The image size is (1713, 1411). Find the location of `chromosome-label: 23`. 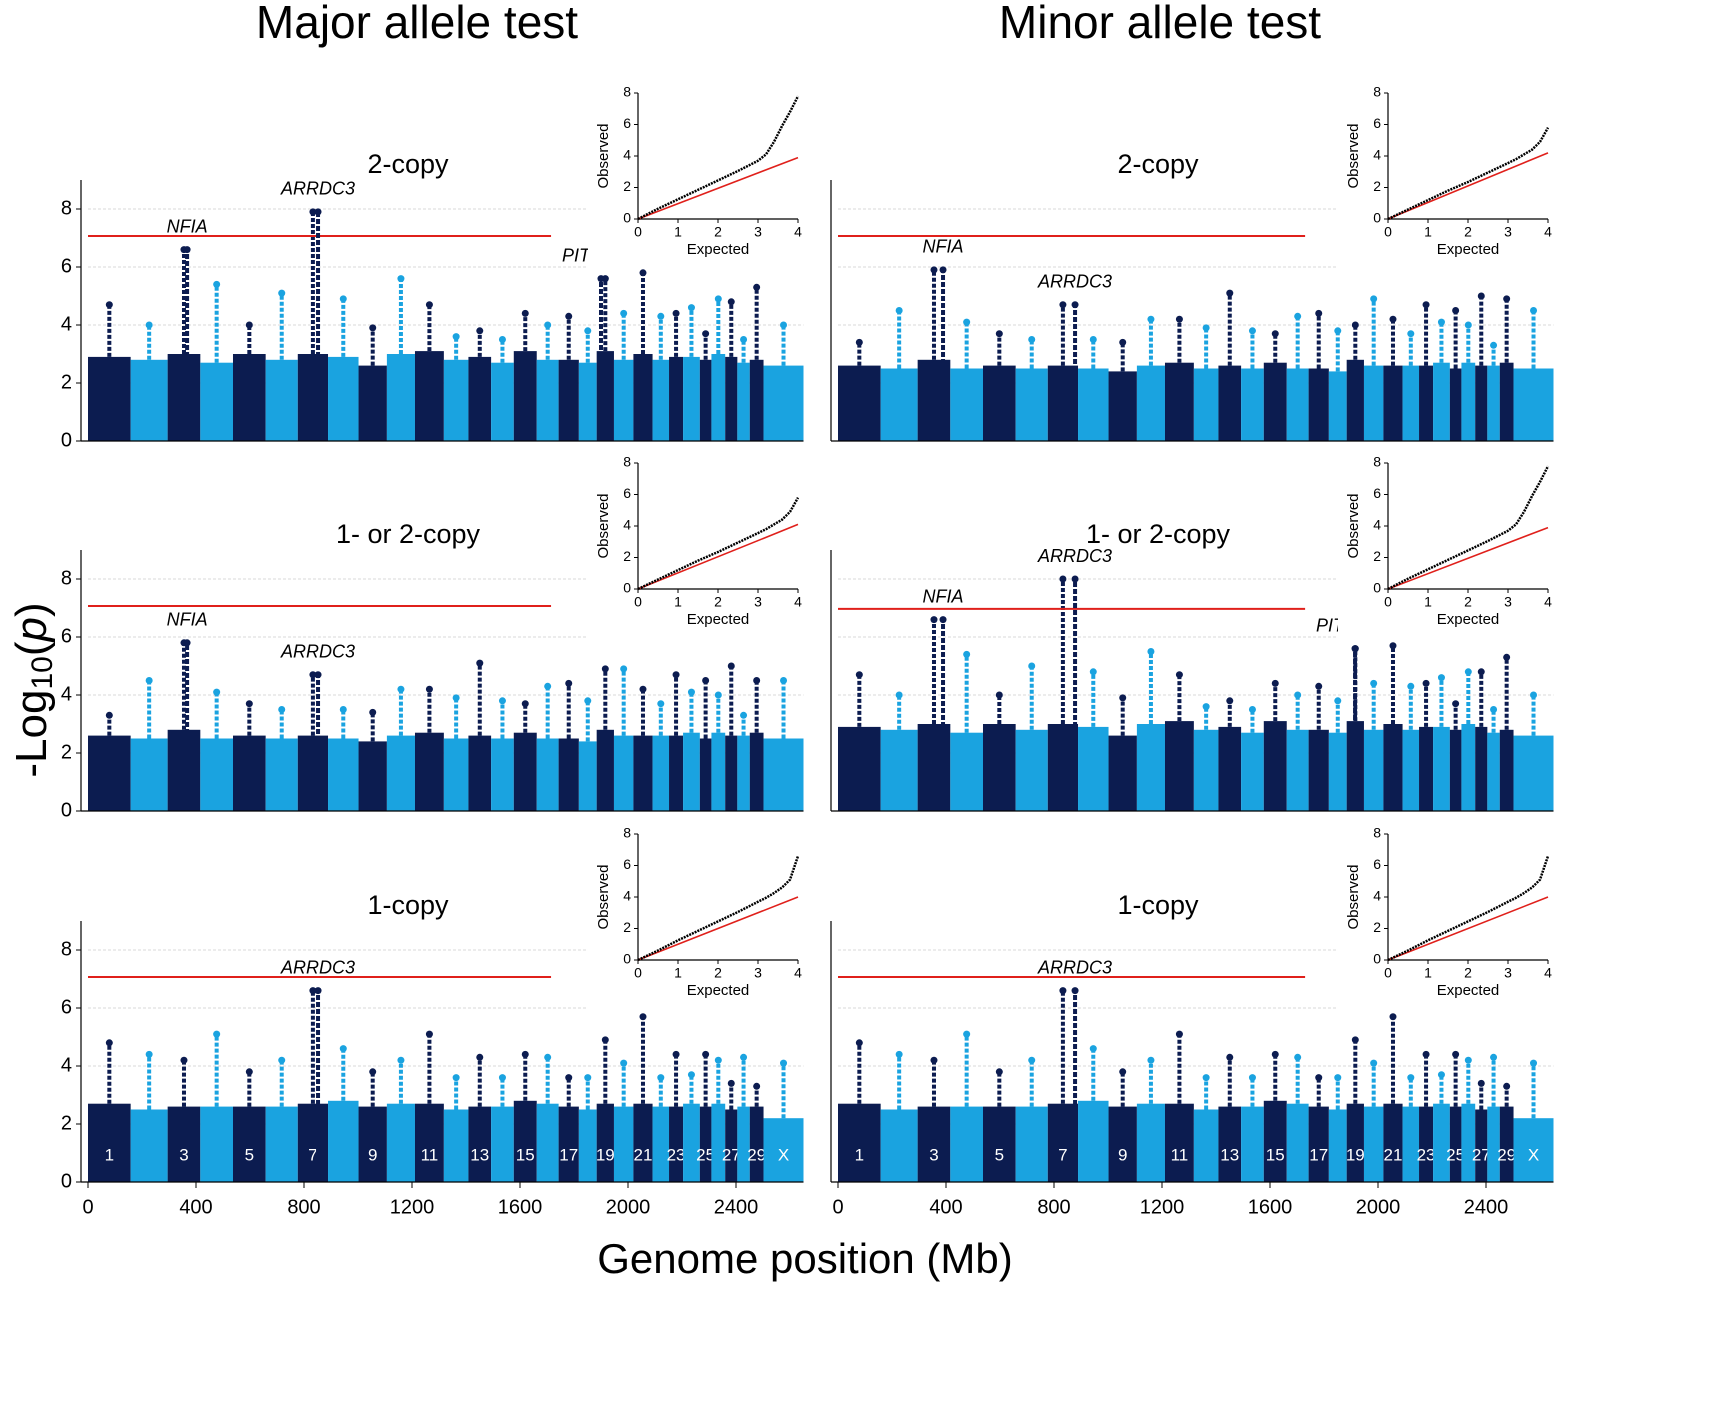

chromosome-label: 23 is located at coordinates (1426, 1154).